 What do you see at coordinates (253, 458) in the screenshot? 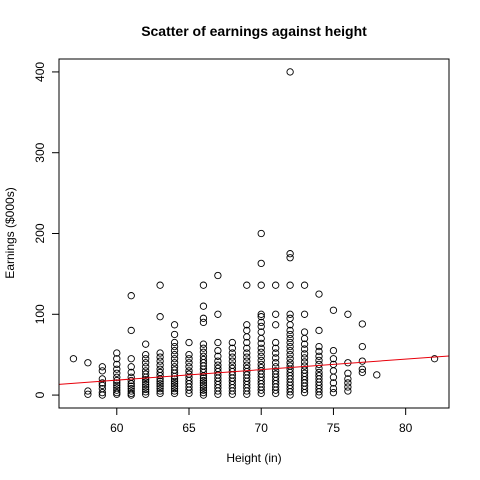
I see `x-axis-label: Height (in)` at bounding box center [253, 458].